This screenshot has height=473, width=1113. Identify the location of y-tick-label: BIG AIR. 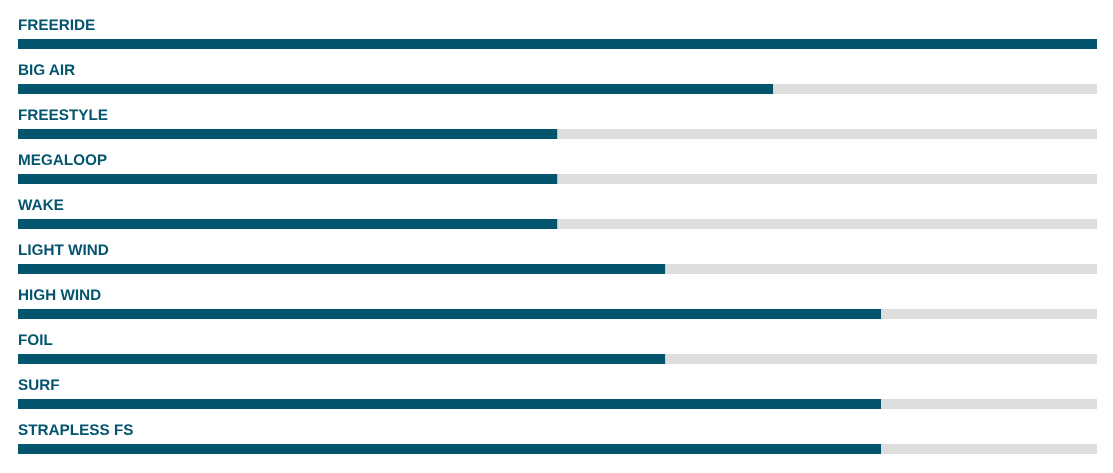
(47, 70).